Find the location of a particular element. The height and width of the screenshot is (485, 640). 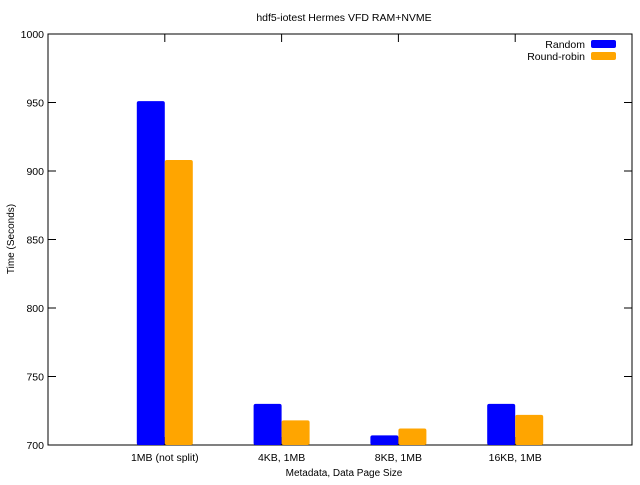

y-tick-label: 950 is located at coordinates (35, 104).